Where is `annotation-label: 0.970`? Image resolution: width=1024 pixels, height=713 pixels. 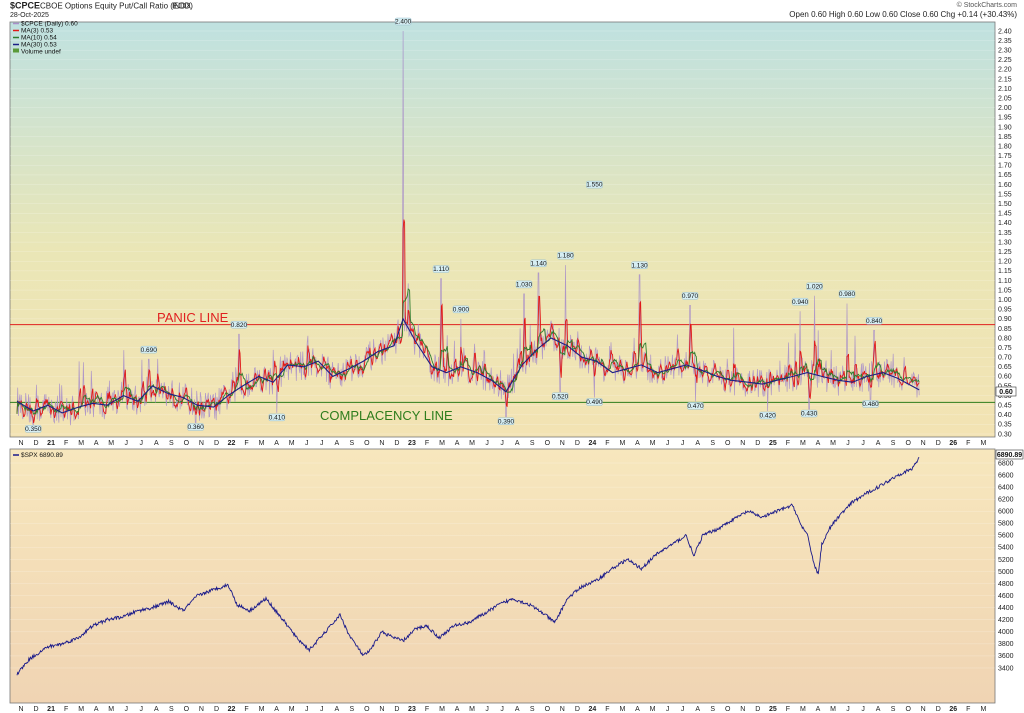
annotation-label: 0.970 is located at coordinates (690, 296).